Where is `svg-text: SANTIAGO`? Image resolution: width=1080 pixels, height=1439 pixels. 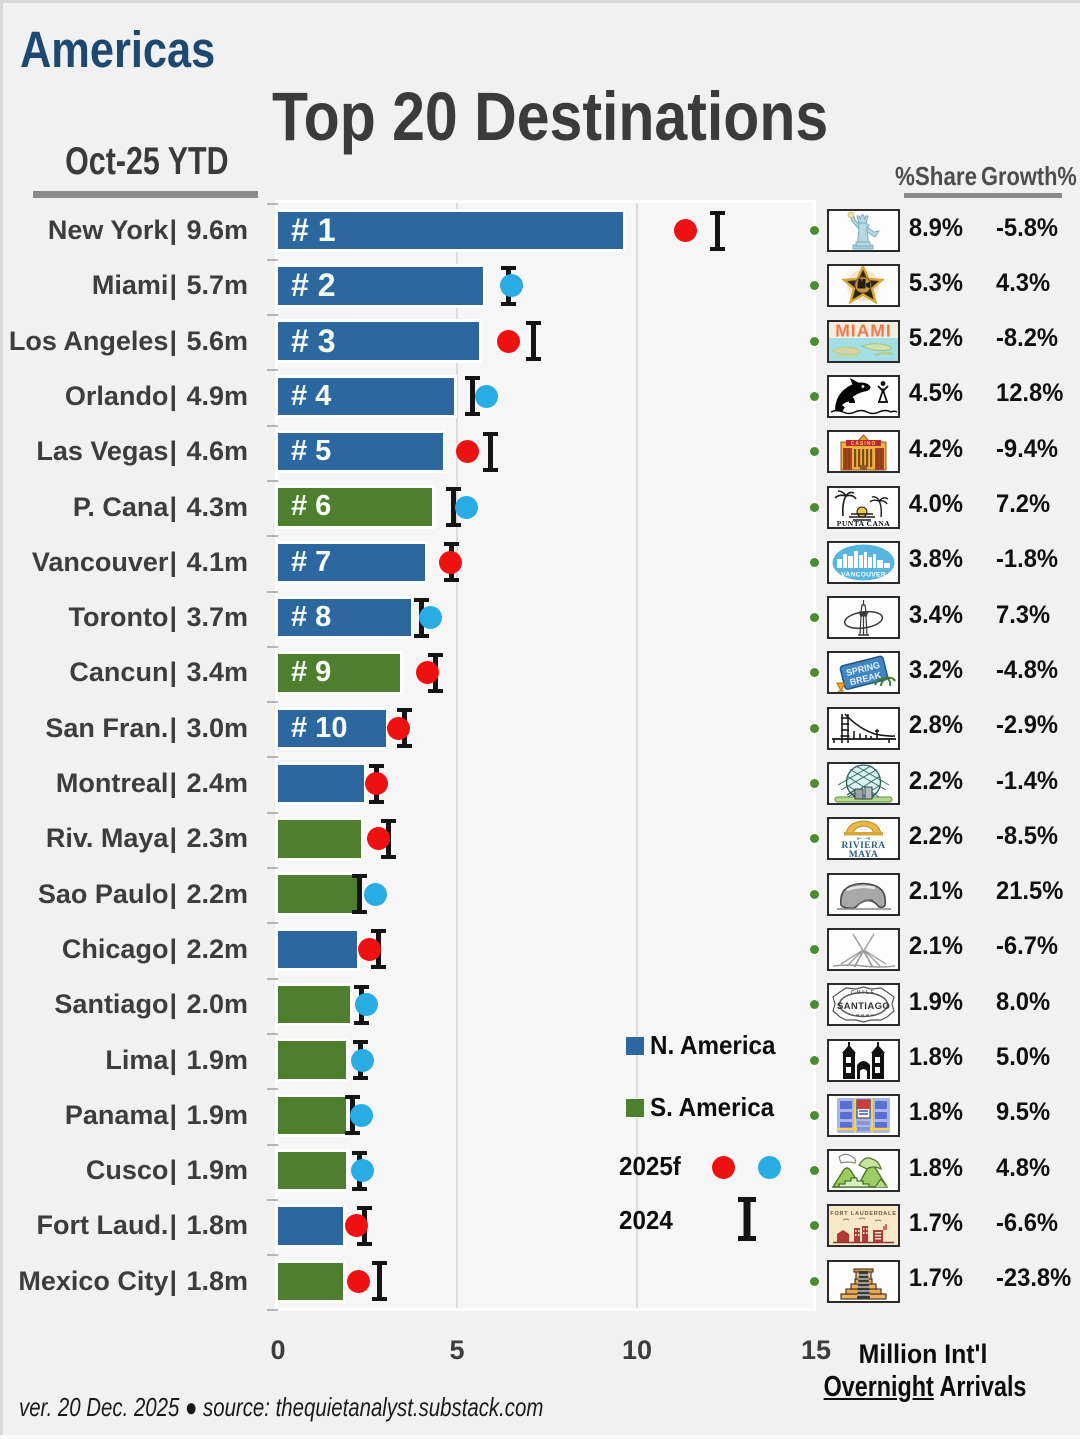 svg-text: SANTIAGO is located at coordinates (863, 1006).